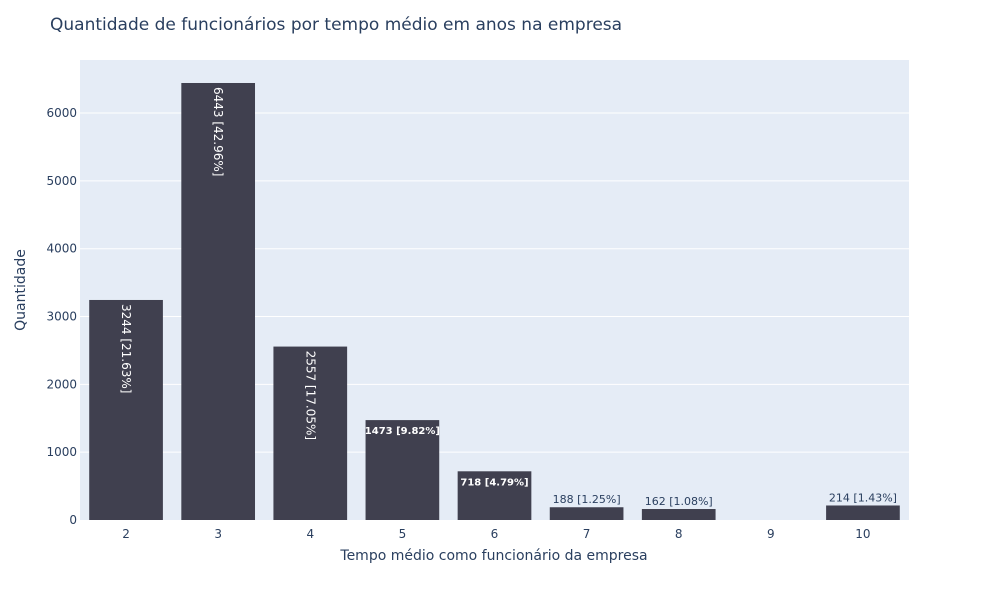  What do you see at coordinates (61, 384) in the screenshot?
I see `y-tick-label: 2000` at bounding box center [61, 384].